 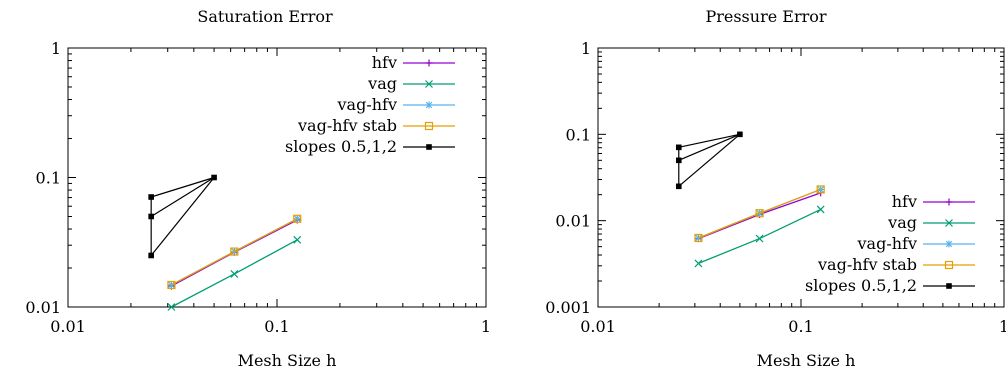 What do you see at coordinates (765, 16) in the screenshot?
I see `chart-title: Pressure Error` at bounding box center [765, 16].